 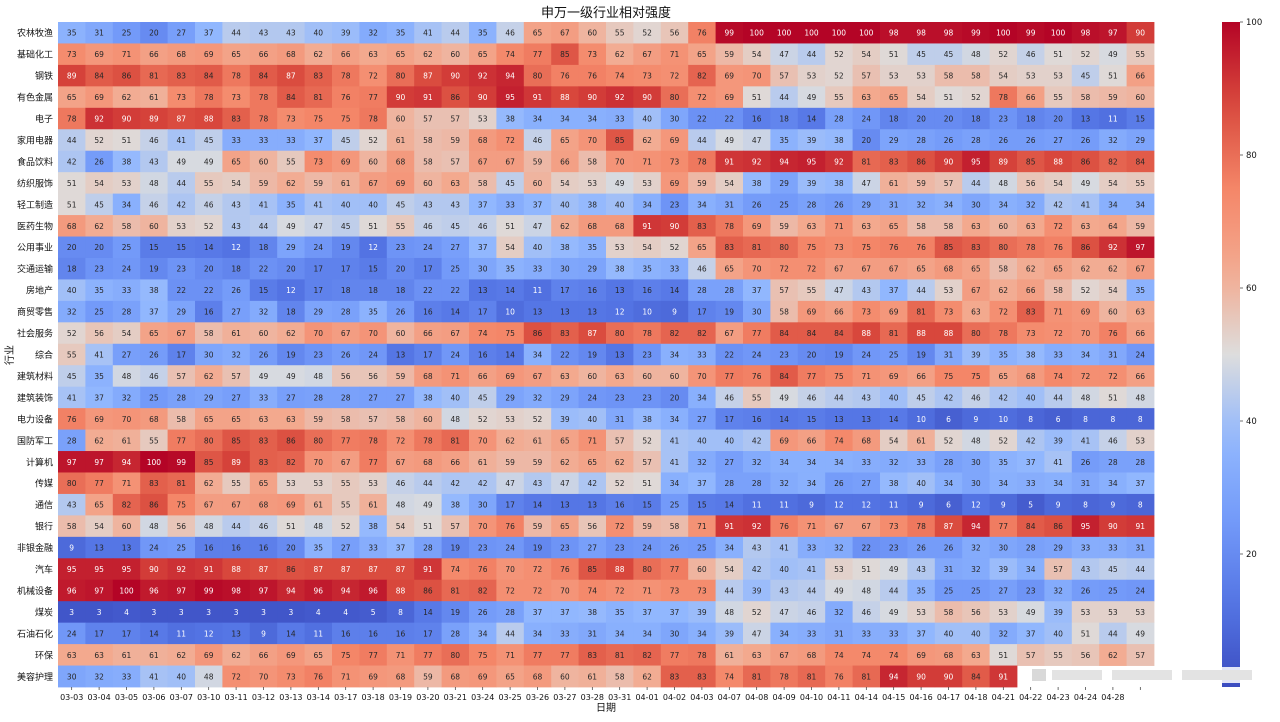 What do you see at coordinates (1113, 419) in the screenshot?
I see `cell-value-label: 8` at bounding box center [1113, 419].